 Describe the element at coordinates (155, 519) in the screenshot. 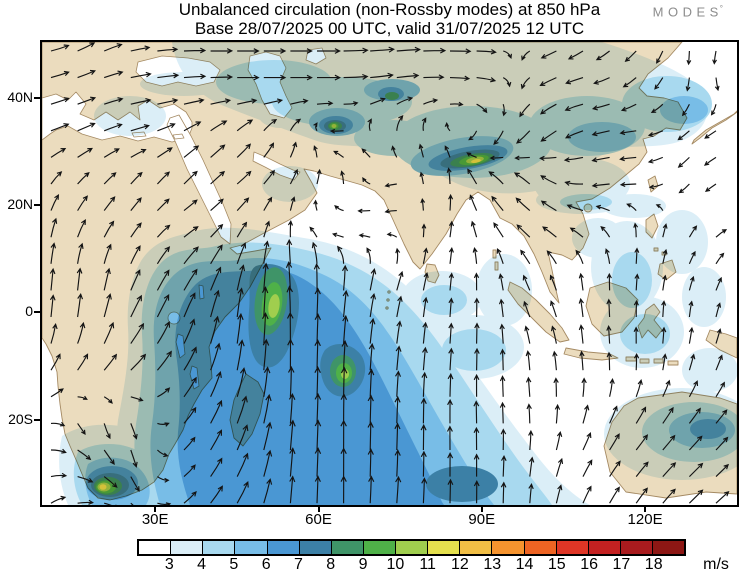

I see `x-axis-tick-label: 30E` at that location.